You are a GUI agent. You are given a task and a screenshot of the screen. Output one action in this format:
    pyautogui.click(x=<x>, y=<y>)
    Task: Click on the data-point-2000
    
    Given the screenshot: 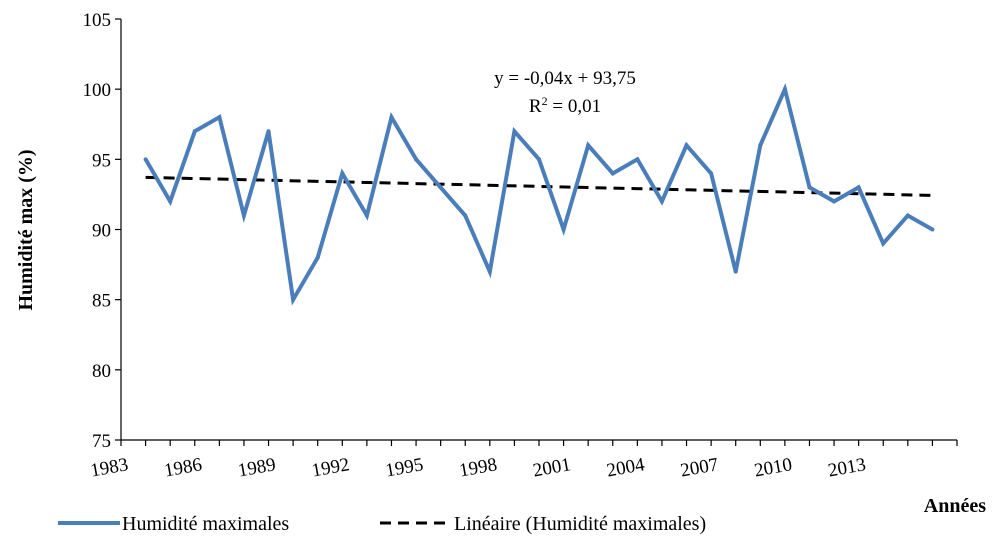 What is the action you would take?
    pyautogui.click(x=539, y=159)
    